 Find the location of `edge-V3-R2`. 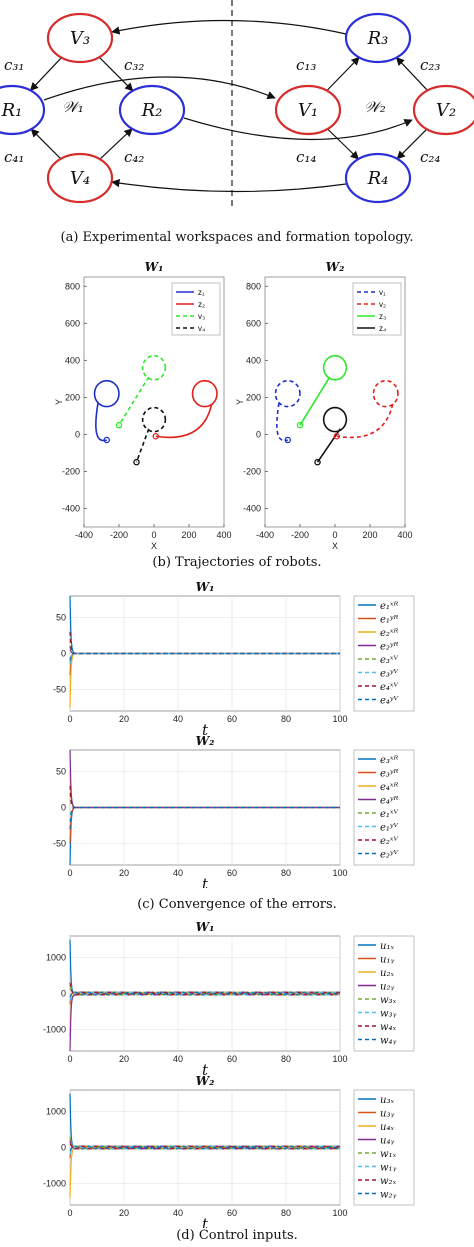

edge-V3-R2 is located at coordinates (116, 74).